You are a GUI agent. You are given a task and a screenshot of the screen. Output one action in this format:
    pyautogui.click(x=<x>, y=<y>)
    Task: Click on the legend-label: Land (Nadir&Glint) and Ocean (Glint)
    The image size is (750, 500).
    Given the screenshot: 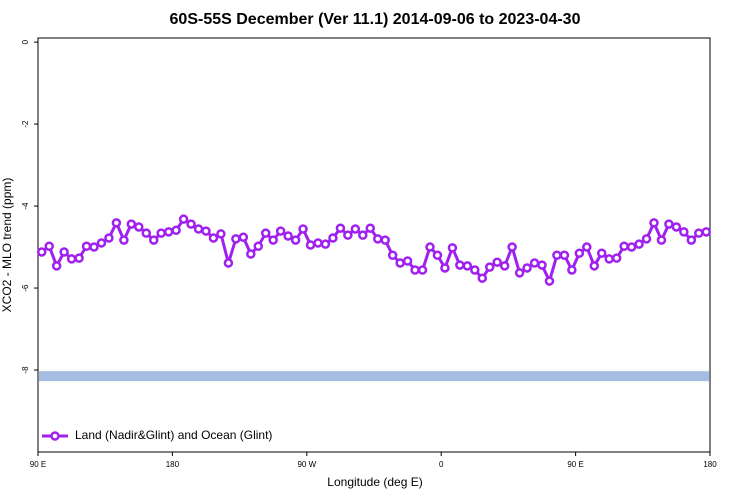 What is the action you would take?
    pyautogui.click(x=173, y=435)
    